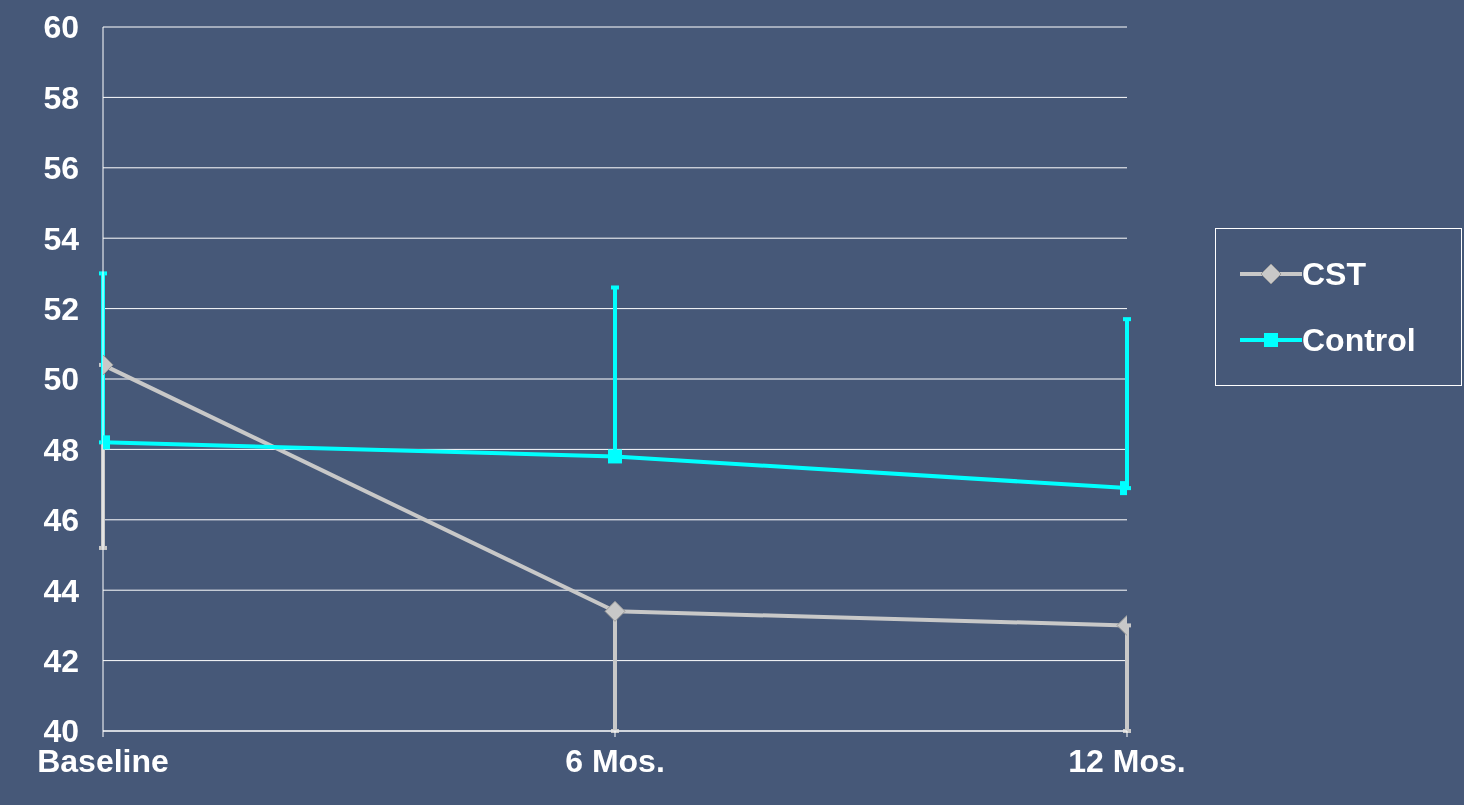  What do you see at coordinates (61, 97) in the screenshot?
I see `y-tick-label: 58` at bounding box center [61, 97].